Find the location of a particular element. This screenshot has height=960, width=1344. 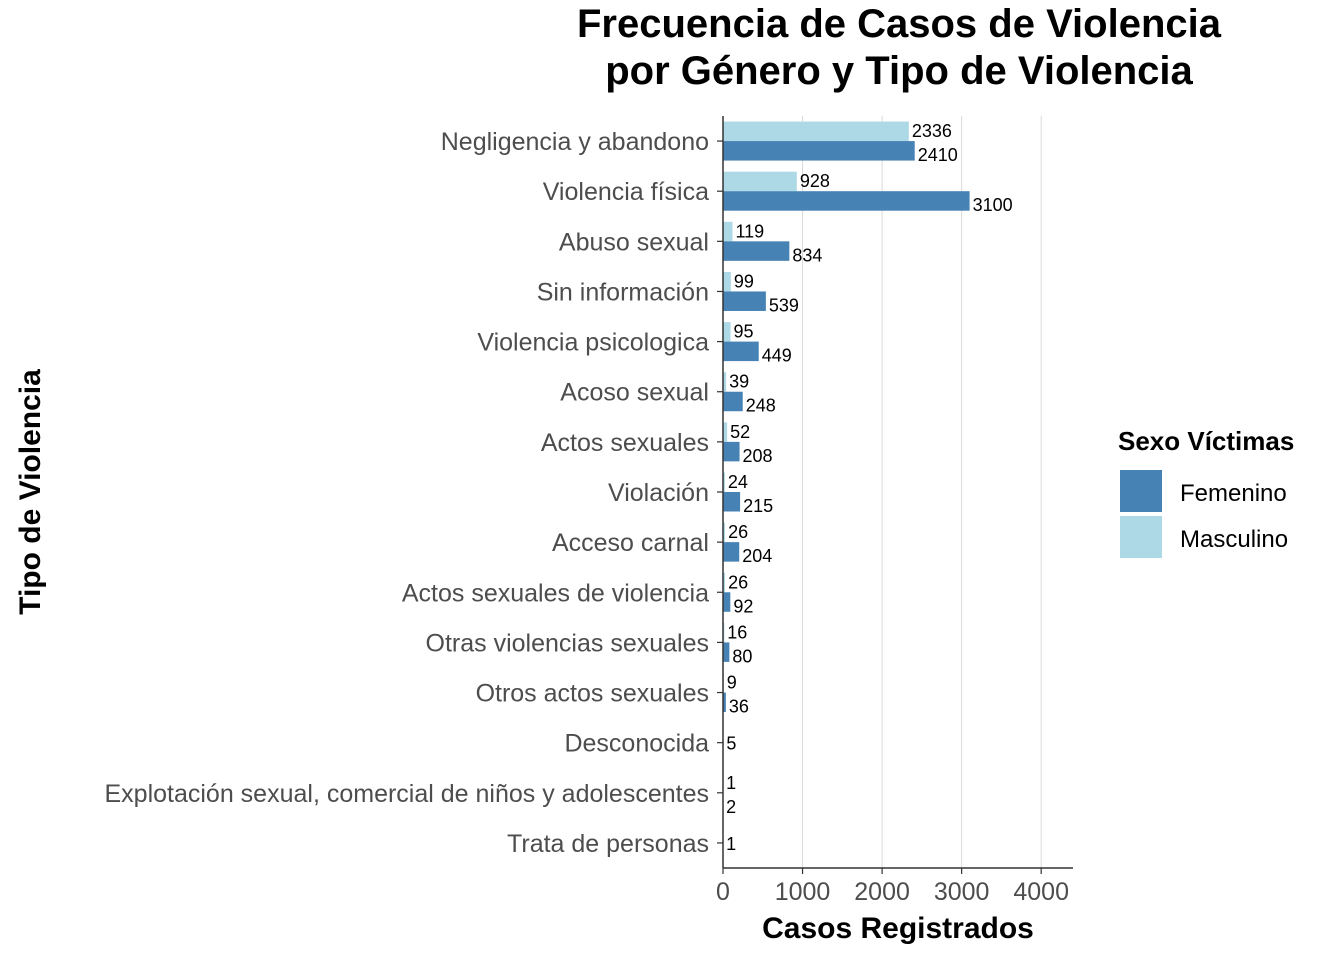

bar-femenino-actos-sexuales-de-violencia is located at coordinates (727, 602).